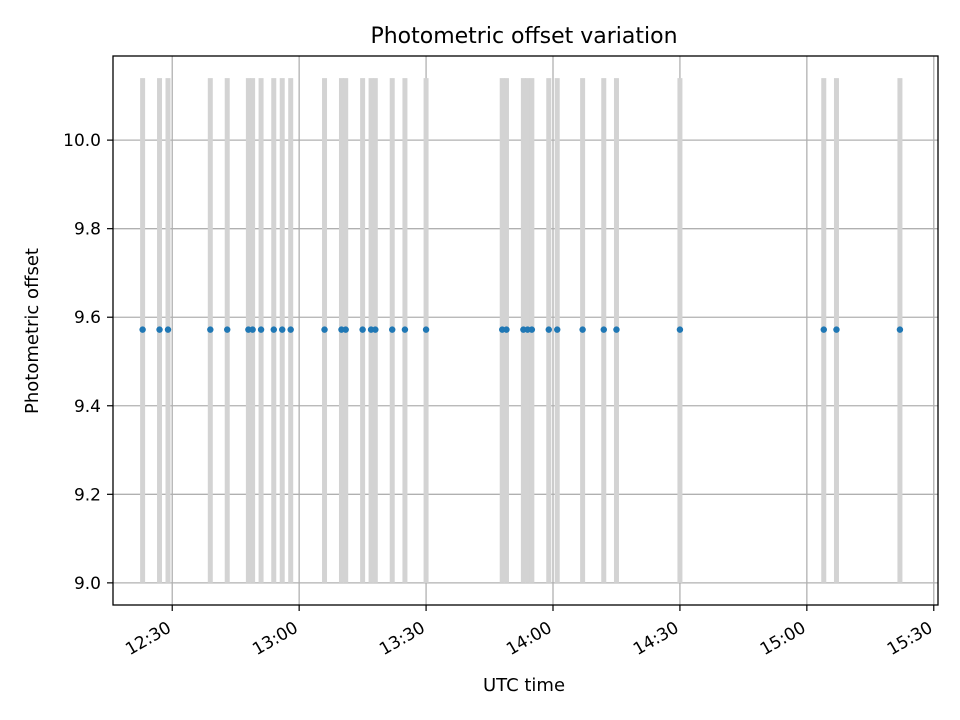 The height and width of the screenshot is (720, 960). What do you see at coordinates (529, 639) in the screenshot?
I see `x-tick-label: 14:00` at bounding box center [529, 639].